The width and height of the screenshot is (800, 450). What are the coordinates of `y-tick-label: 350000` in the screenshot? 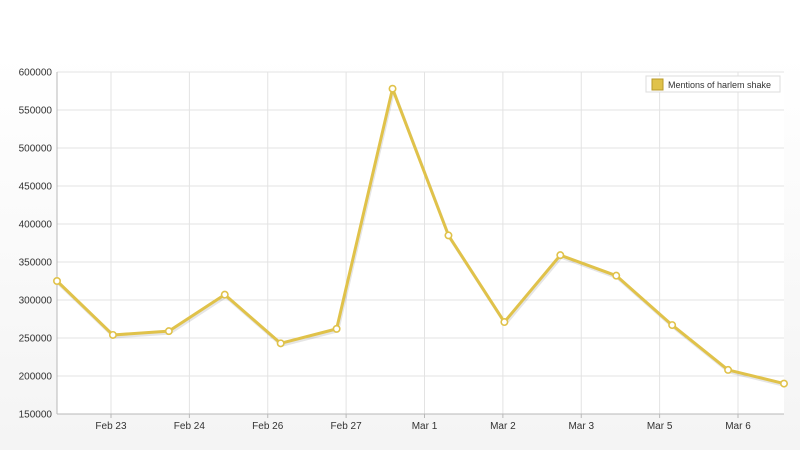 It's located at (36, 263).